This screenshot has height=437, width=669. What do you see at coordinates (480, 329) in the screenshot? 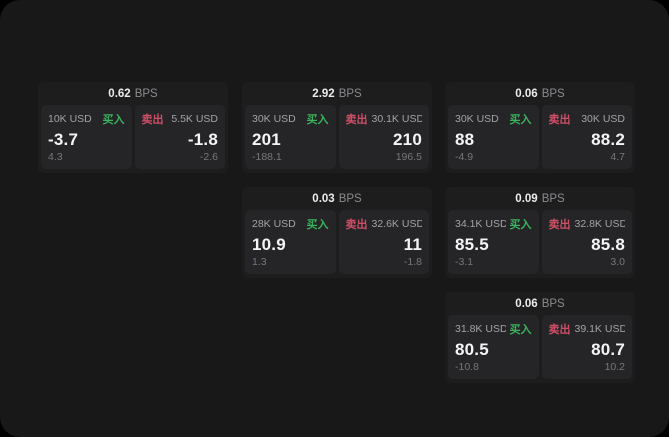
I see `buy-amount: 31.8K USD` at bounding box center [480, 329].